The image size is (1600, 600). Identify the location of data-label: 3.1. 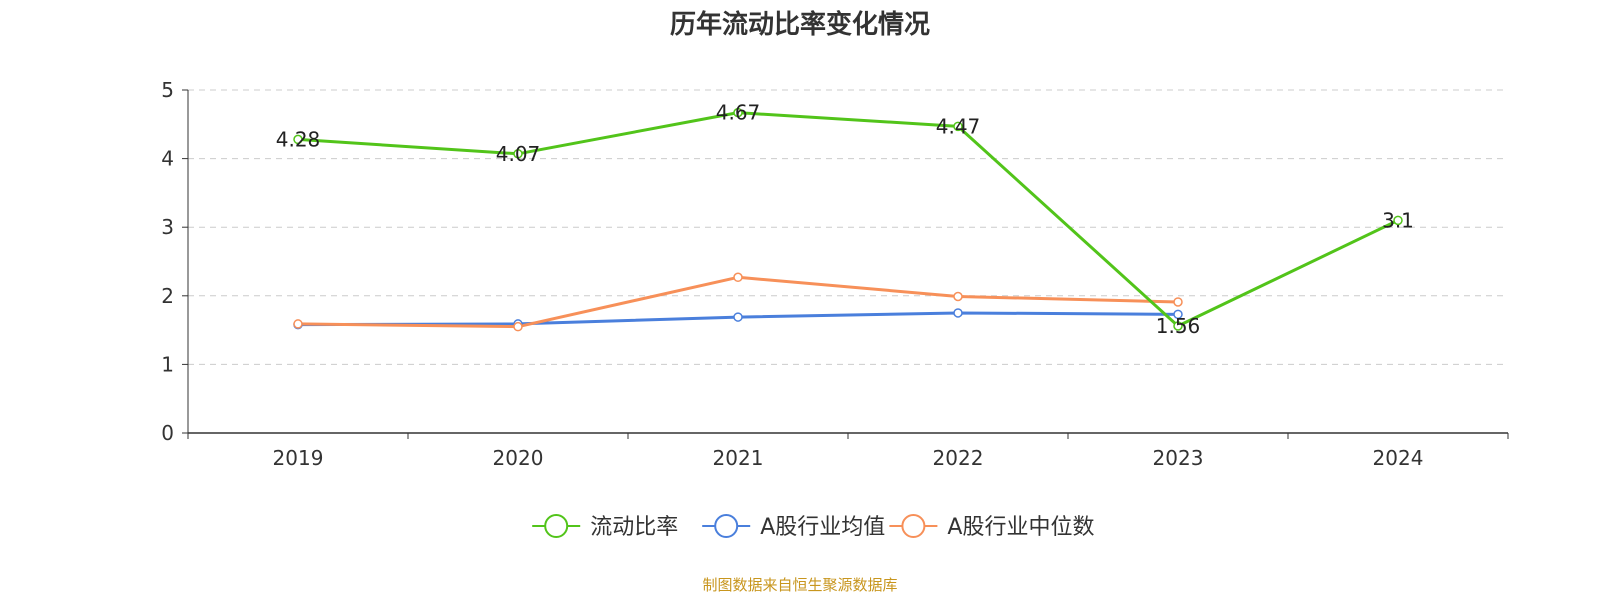
(1398, 220).